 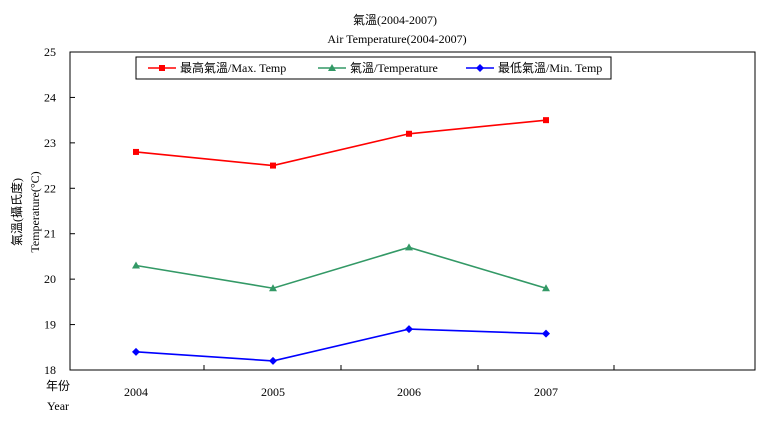 What do you see at coordinates (233, 67) in the screenshot?
I see `legend-label: 最高氣溫/Max. Temp` at bounding box center [233, 67].